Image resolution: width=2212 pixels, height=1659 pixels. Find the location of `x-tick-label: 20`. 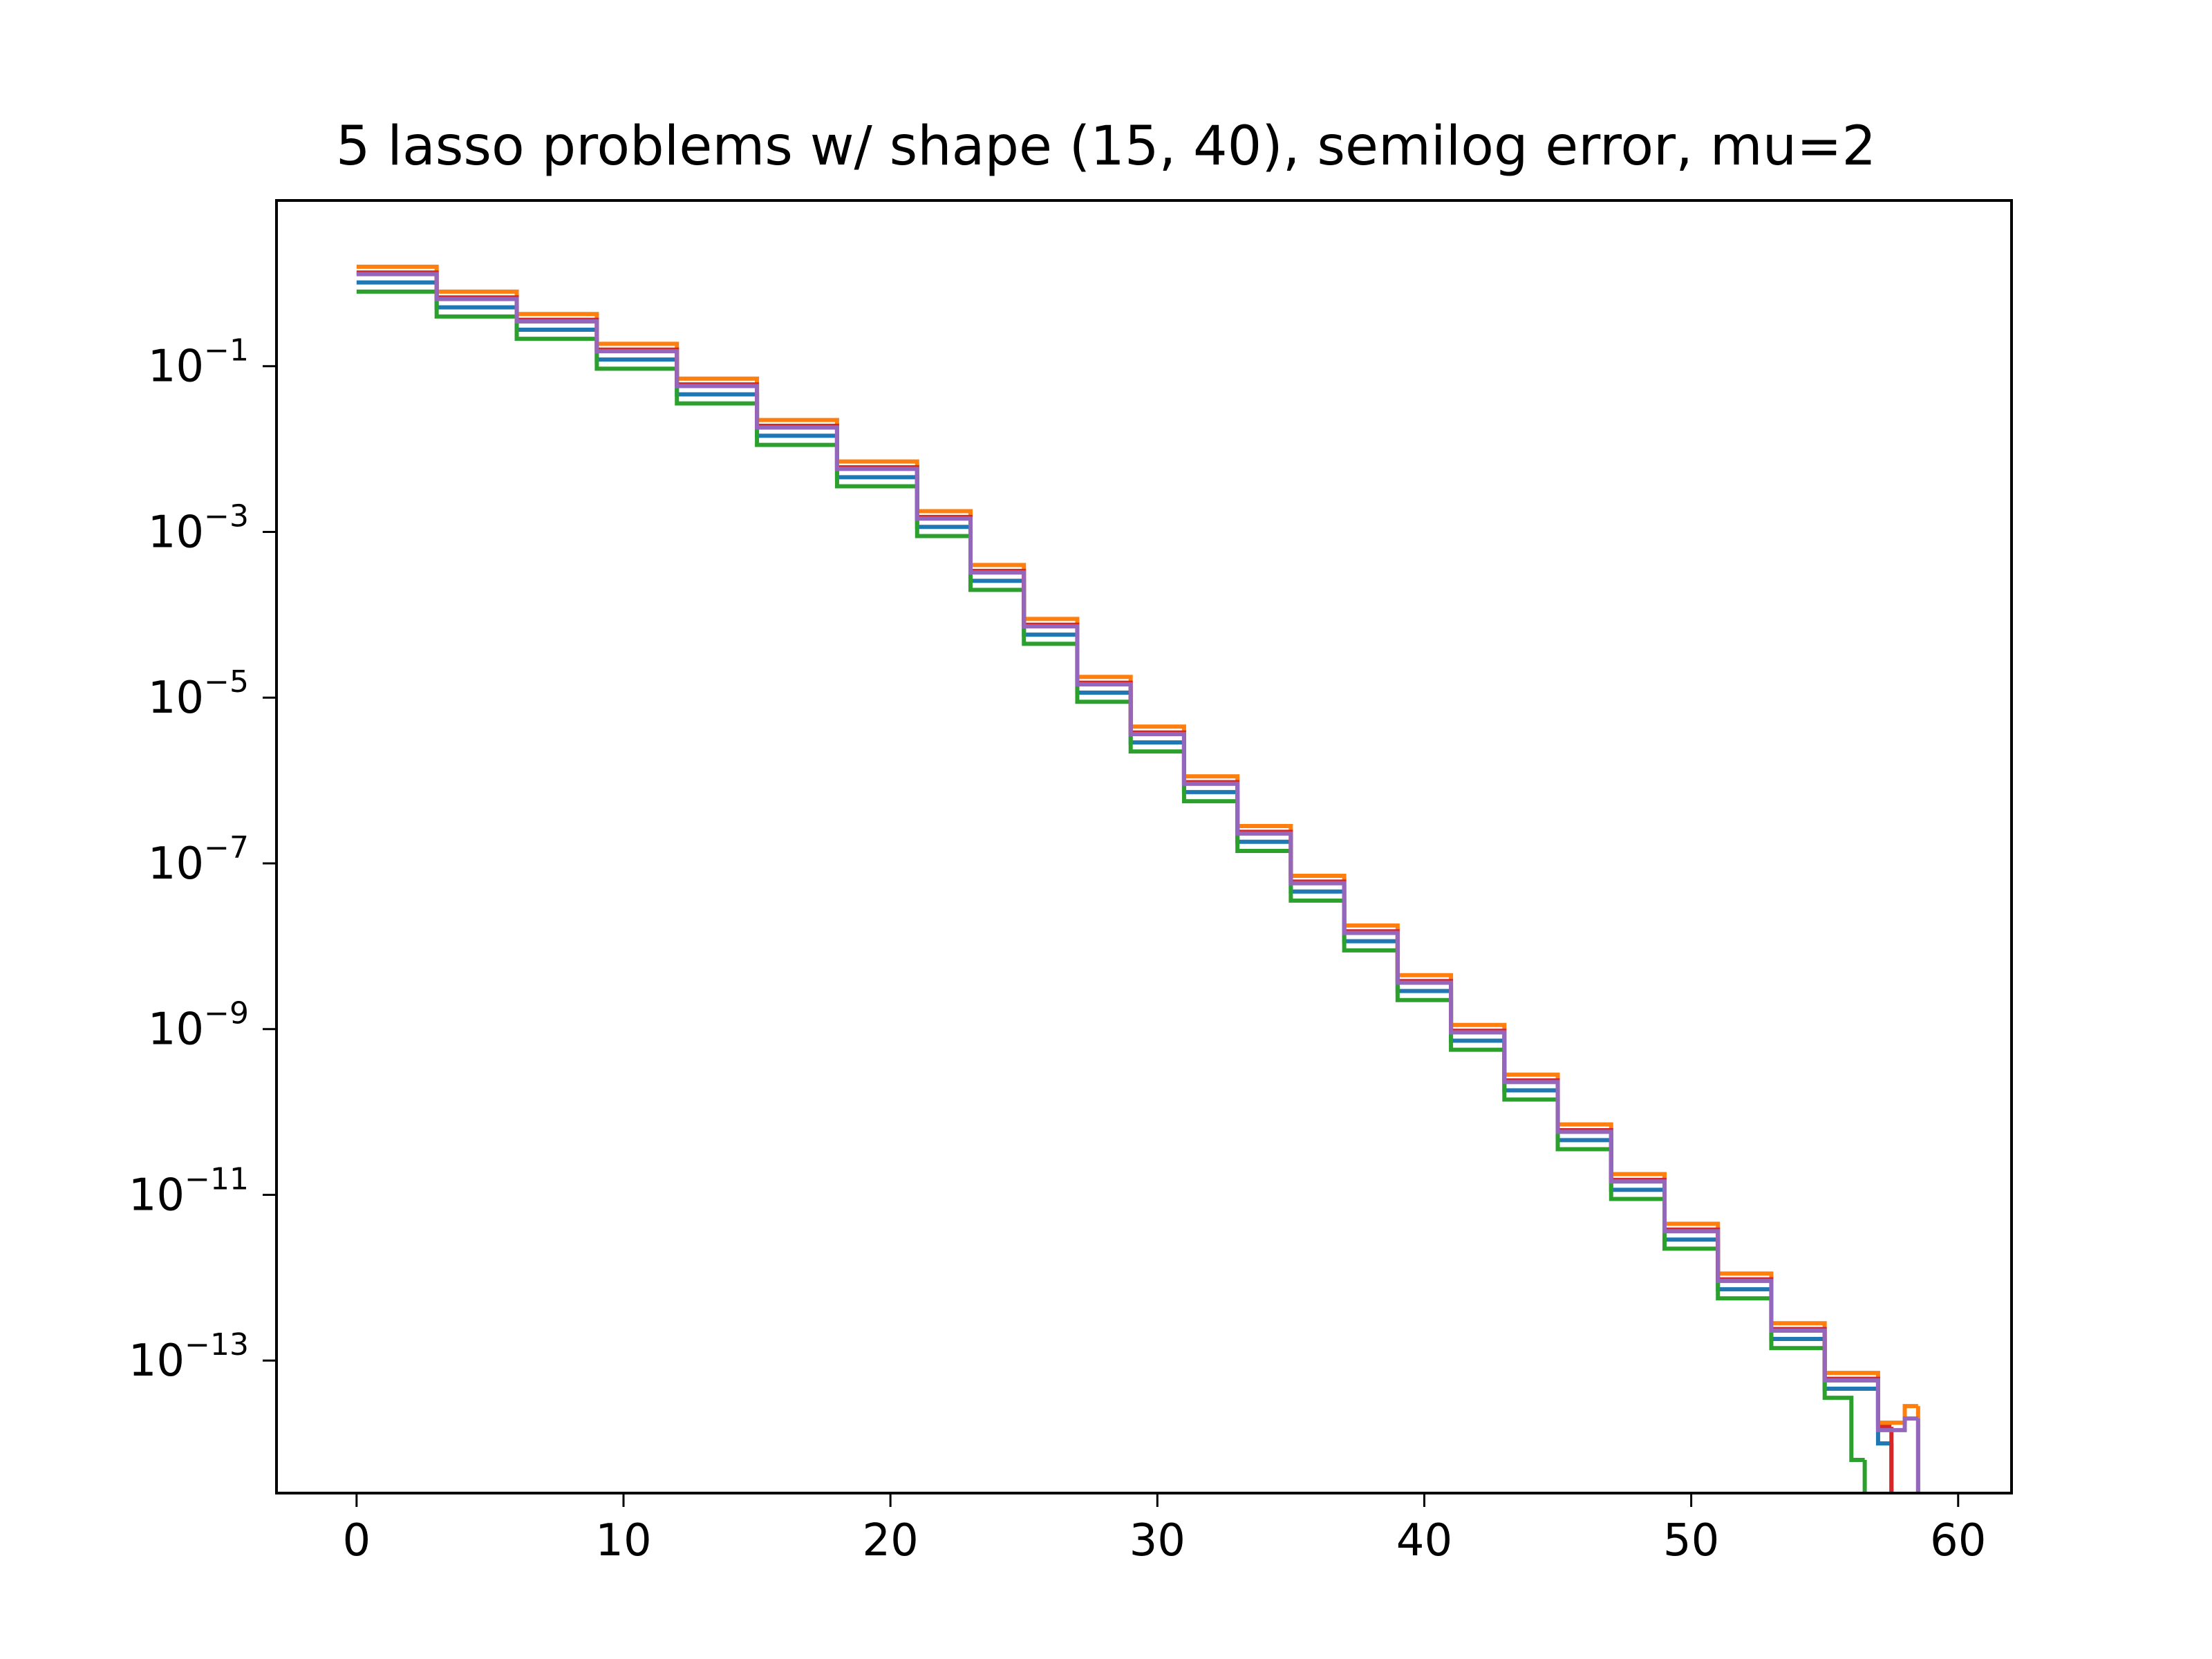

x-tick-label: 20 is located at coordinates (890, 1540).